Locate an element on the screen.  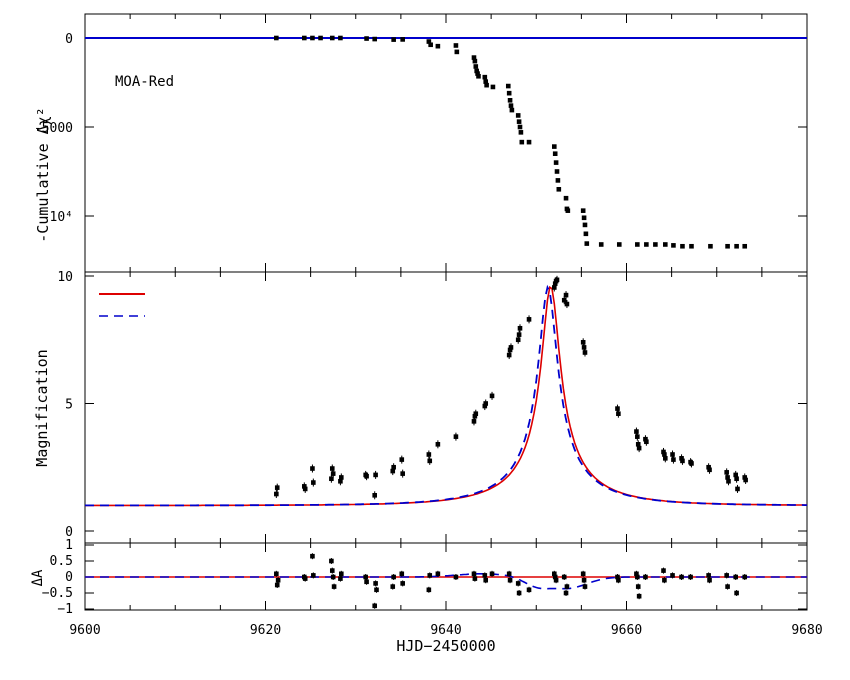
y-tick-label: −0.5 is located at coordinates (57, 593).